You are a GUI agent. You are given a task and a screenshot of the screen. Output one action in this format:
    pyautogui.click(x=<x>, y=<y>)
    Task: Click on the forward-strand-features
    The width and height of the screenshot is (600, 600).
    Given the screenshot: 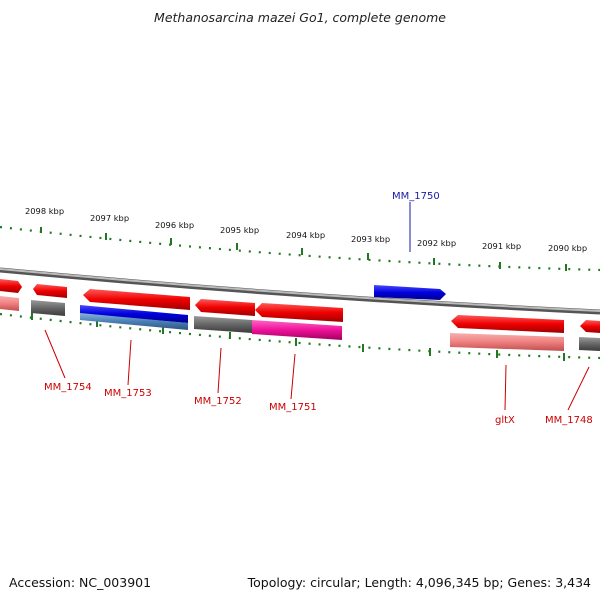 What is the action you would take?
    pyautogui.click(x=300, y=306)
    